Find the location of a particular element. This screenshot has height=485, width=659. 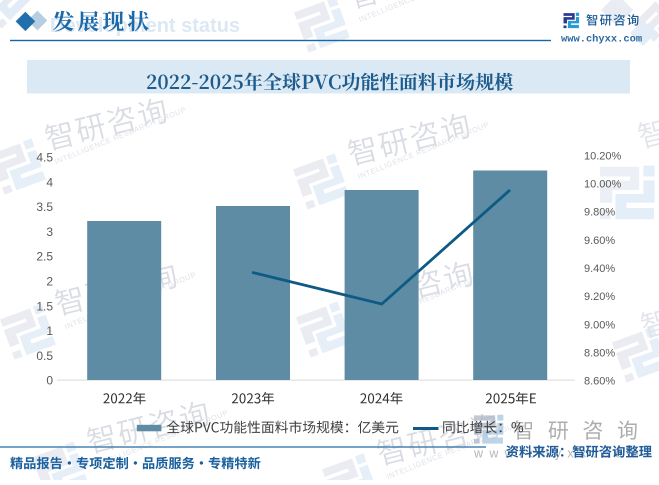

svg-text: 4 is located at coordinates (49, 182).